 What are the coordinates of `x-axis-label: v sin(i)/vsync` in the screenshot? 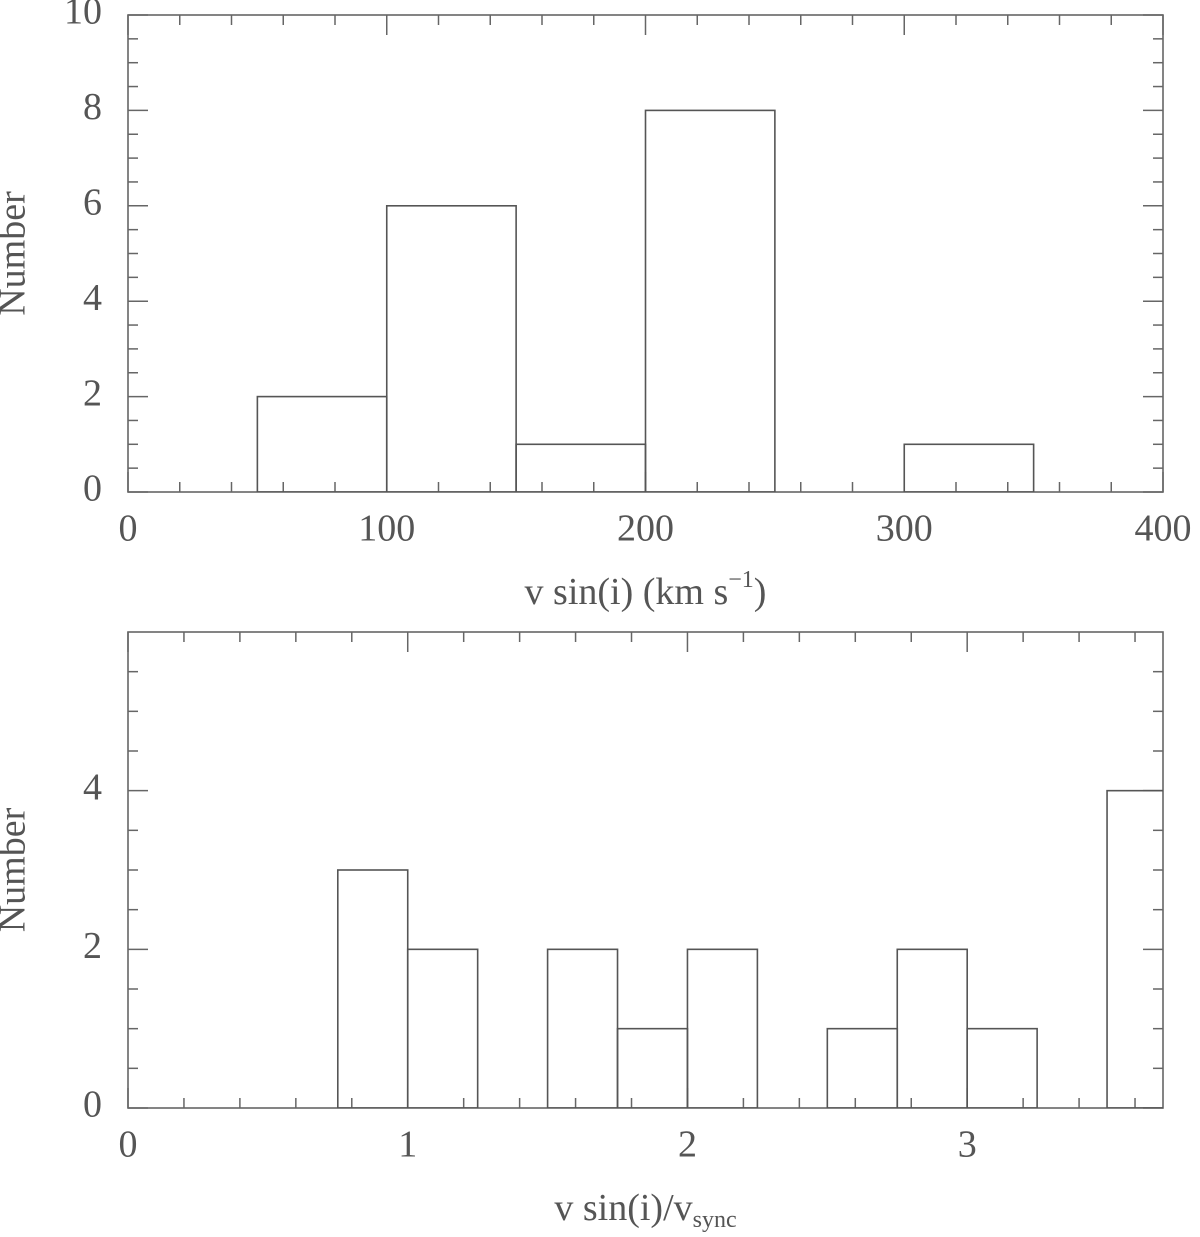 It's located at (645, 1210).